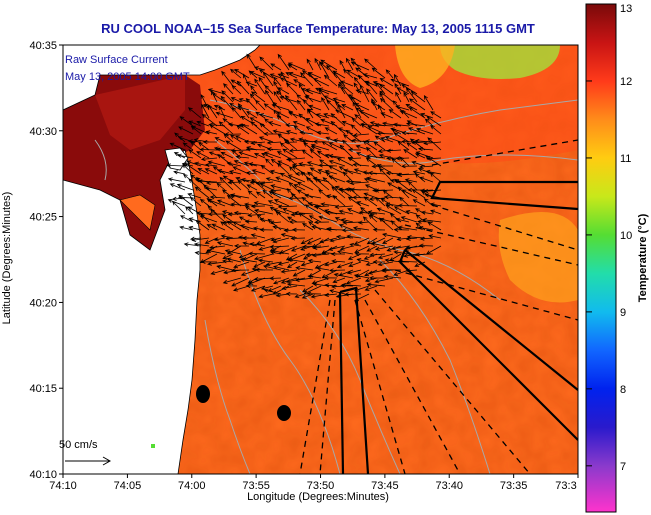 The width and height of the screenshot is (651, 515). Describe the element at coordinates (623, 467) in the screenshot. I see `colorbar-tick-label: 7` at that location.